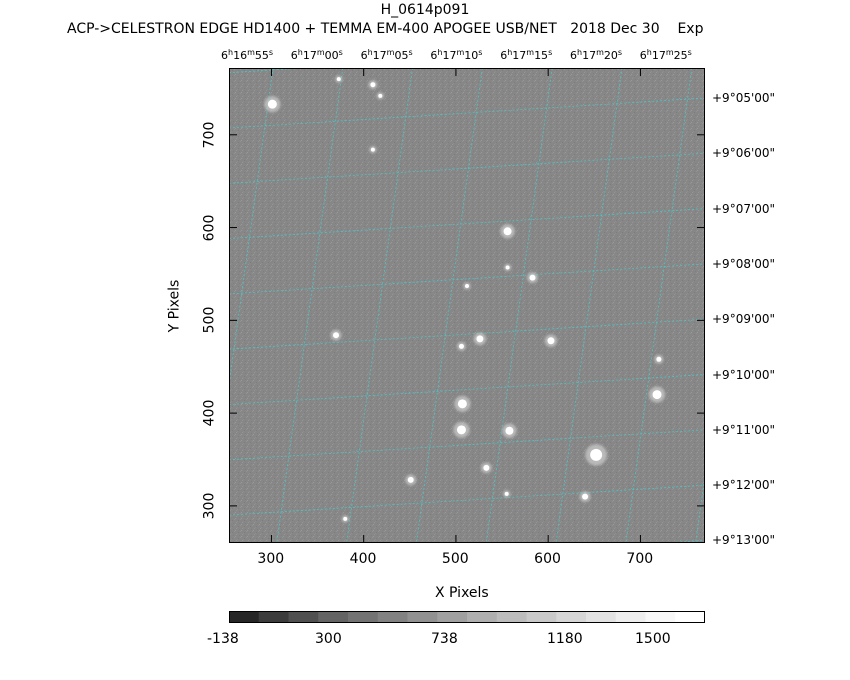 The image size is (850, 680). I want to click on y-tick-label: 400, so click(209, 413).